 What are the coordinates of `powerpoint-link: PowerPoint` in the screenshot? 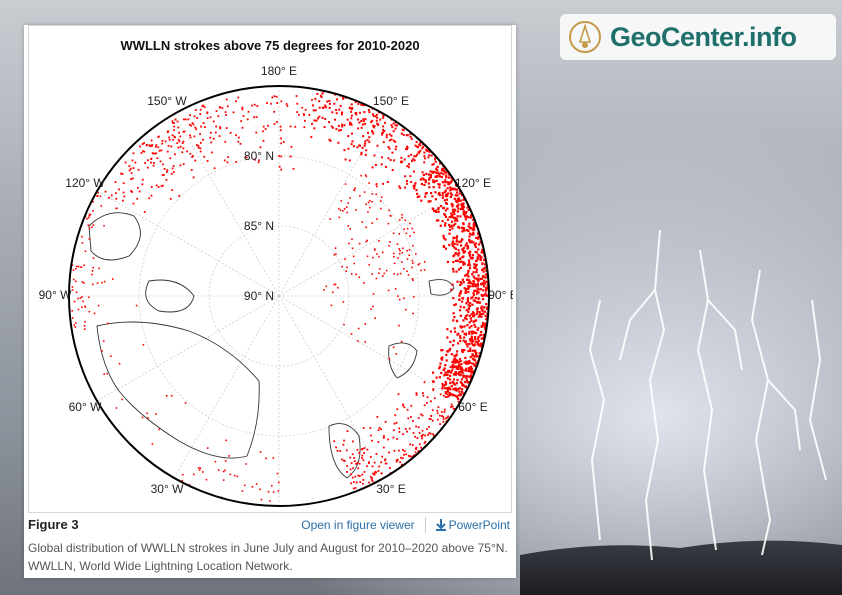 It's located at (472, 525).